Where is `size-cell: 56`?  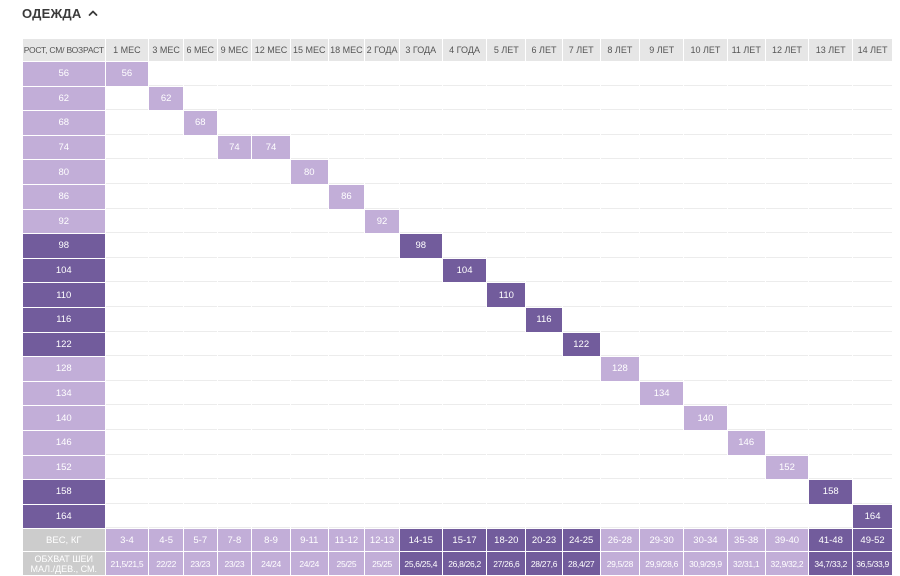 size-cell: 56 is located at coordinates (127, 74).